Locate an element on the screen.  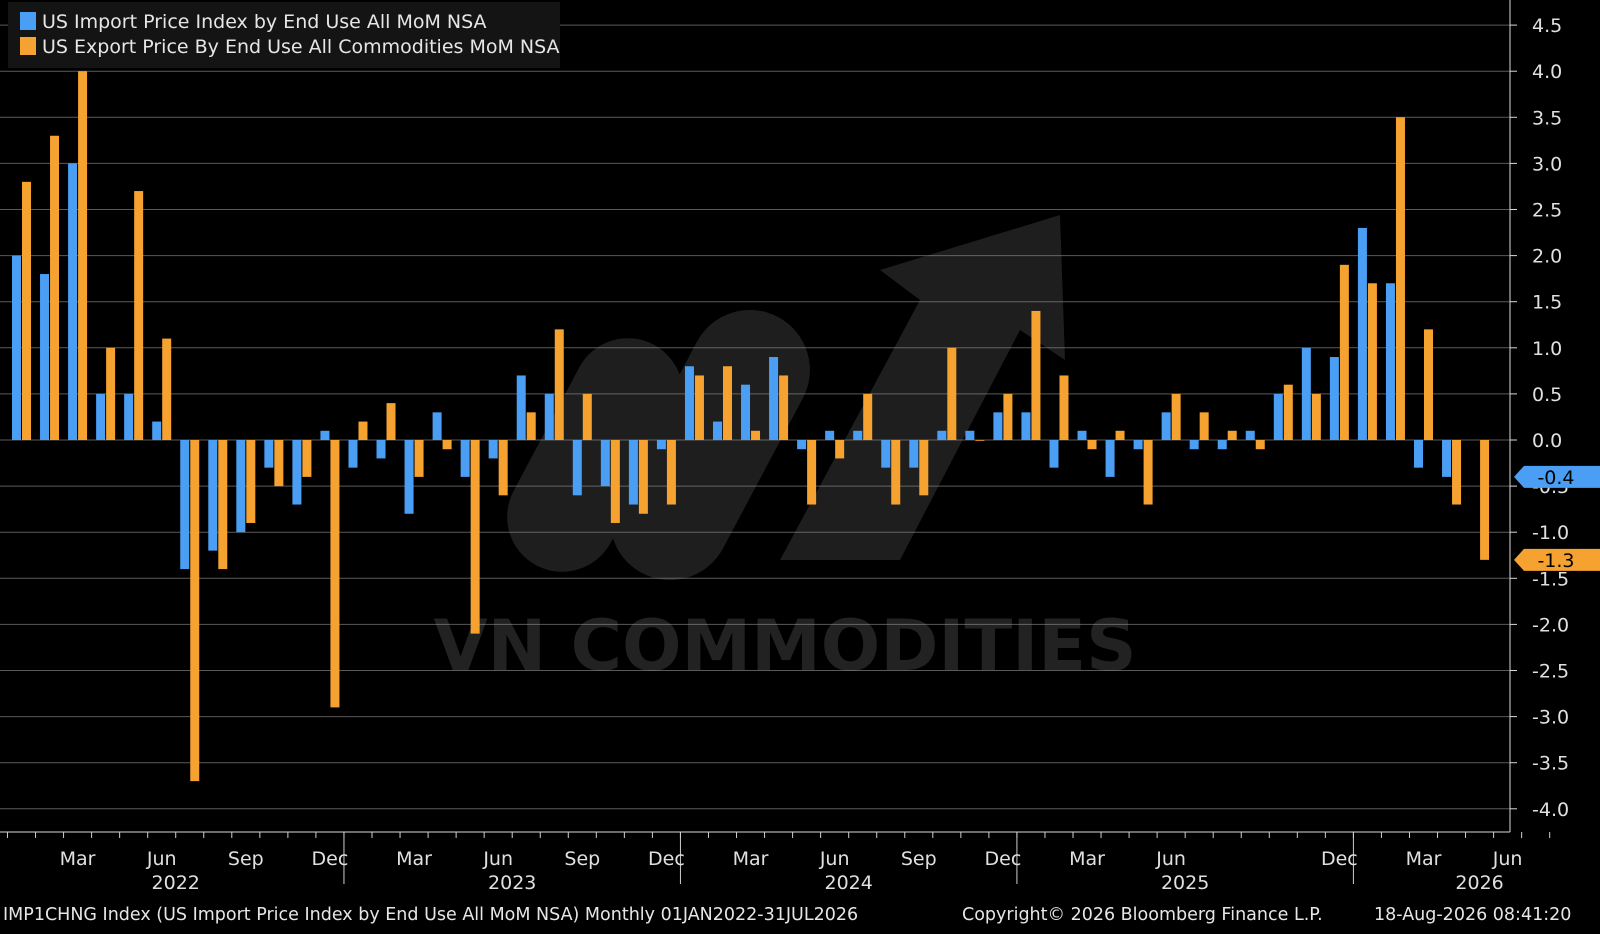
footer-timestamp: 18-Aug-2026 08:41:20 is located at coordinates (1473, 915).